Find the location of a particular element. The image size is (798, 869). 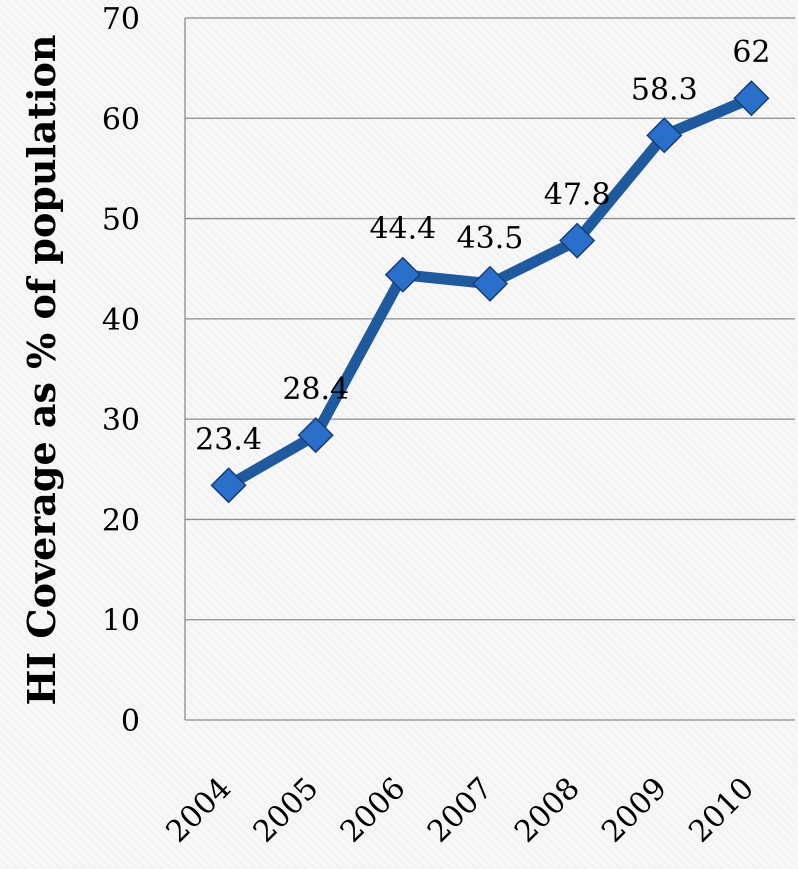

data-label: 58.3 is located at coordinates (664, 89).